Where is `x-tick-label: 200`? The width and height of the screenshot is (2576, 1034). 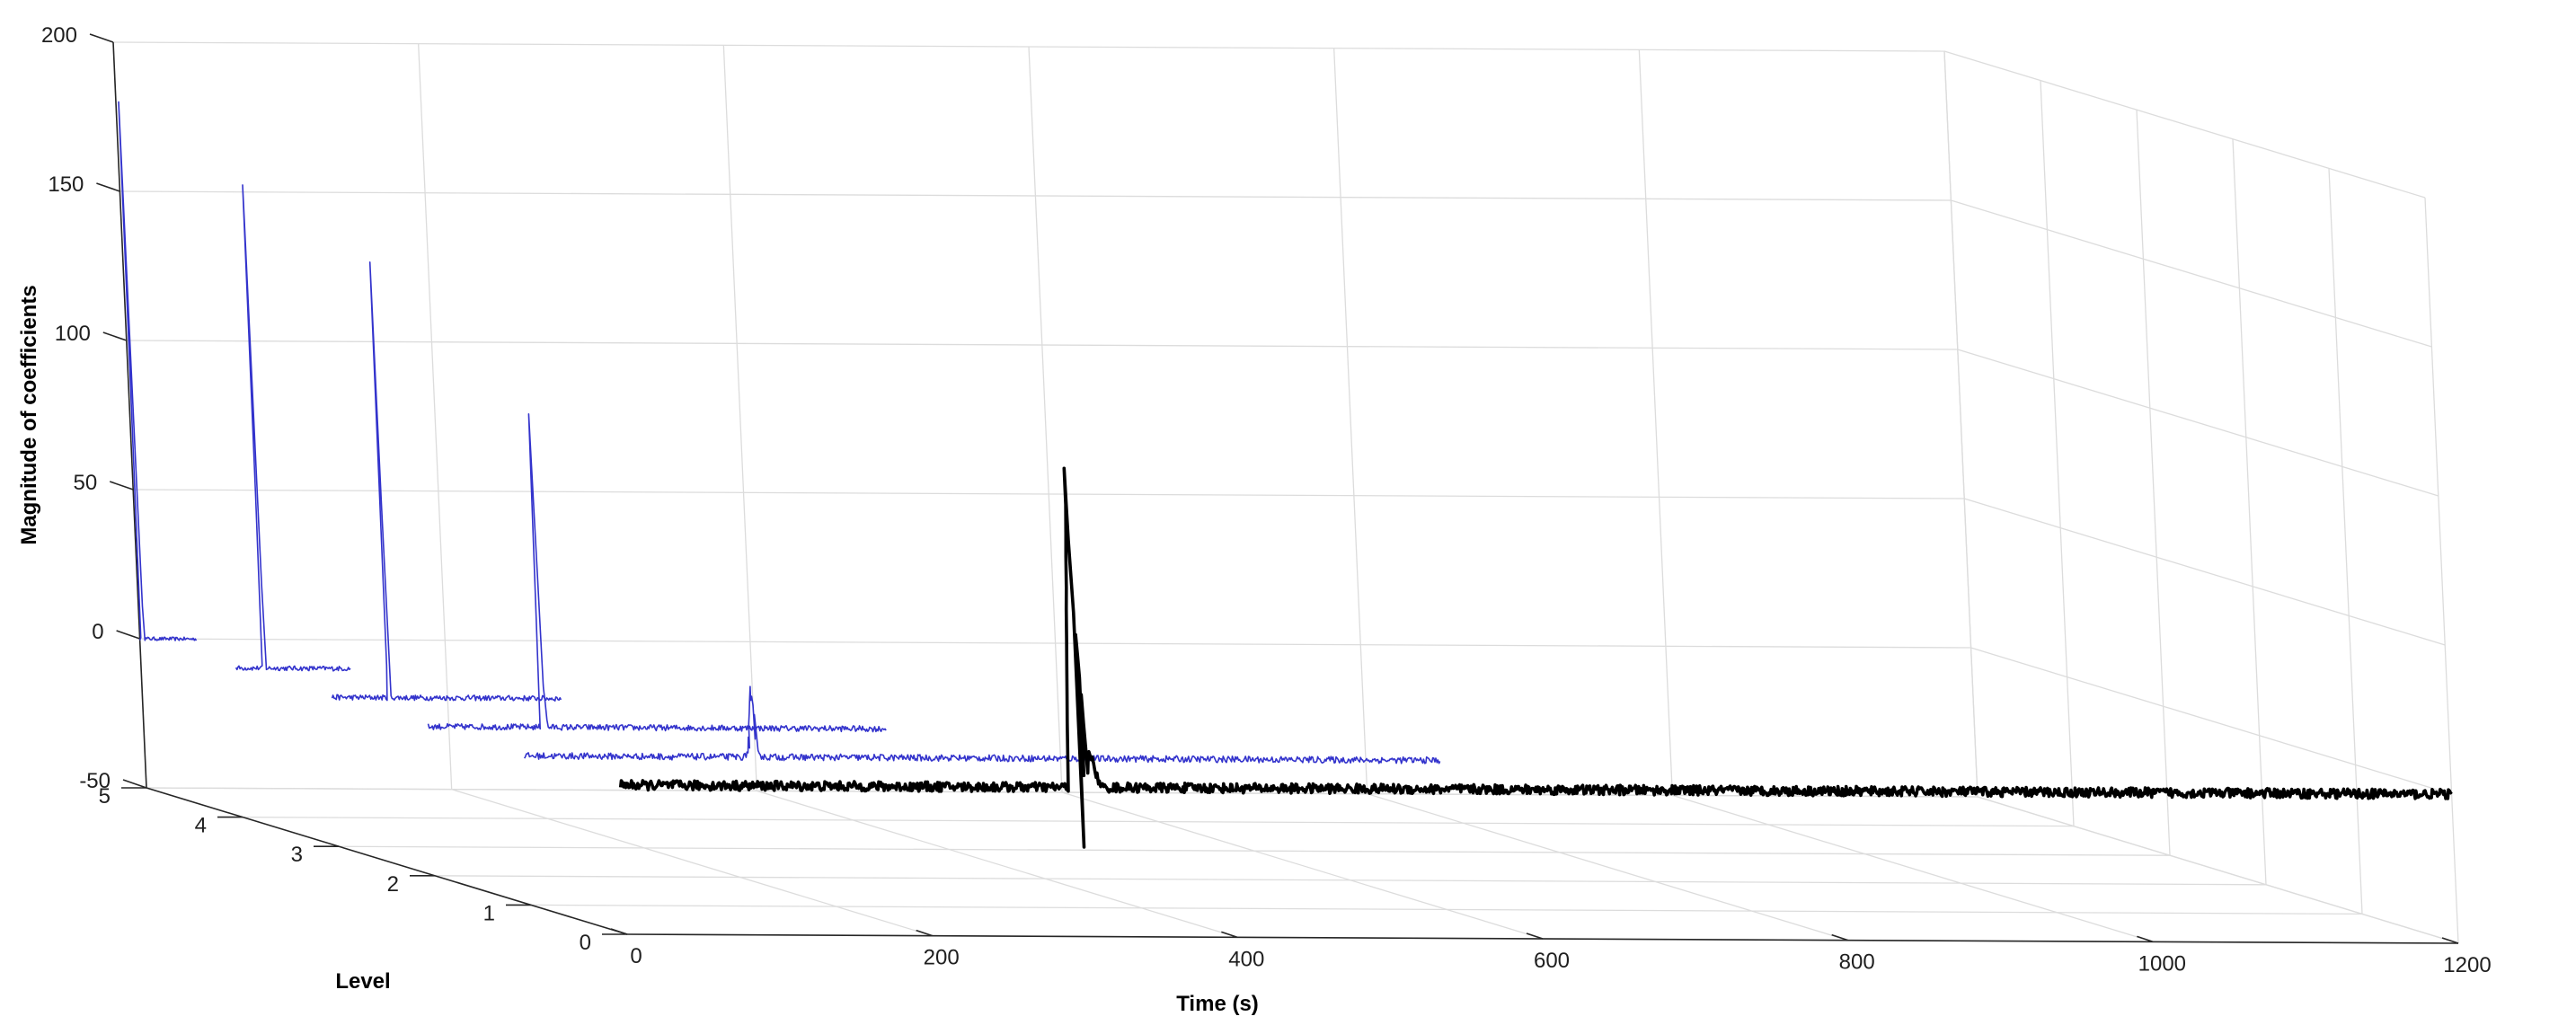 x-tick-label: 200 is located at coordinates (942, 958).